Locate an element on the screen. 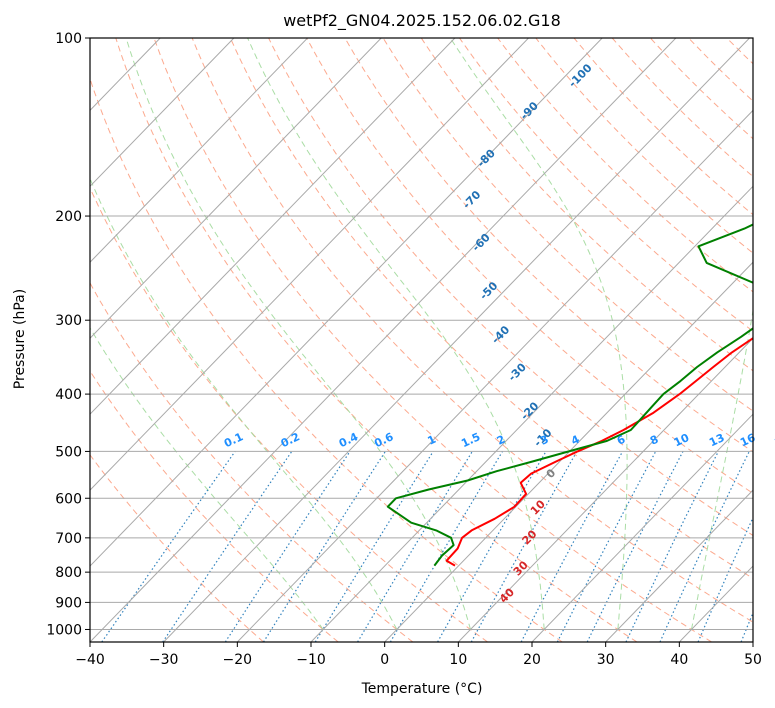  mixing-ratio-label: 10 is located at coordinates (682, 440).